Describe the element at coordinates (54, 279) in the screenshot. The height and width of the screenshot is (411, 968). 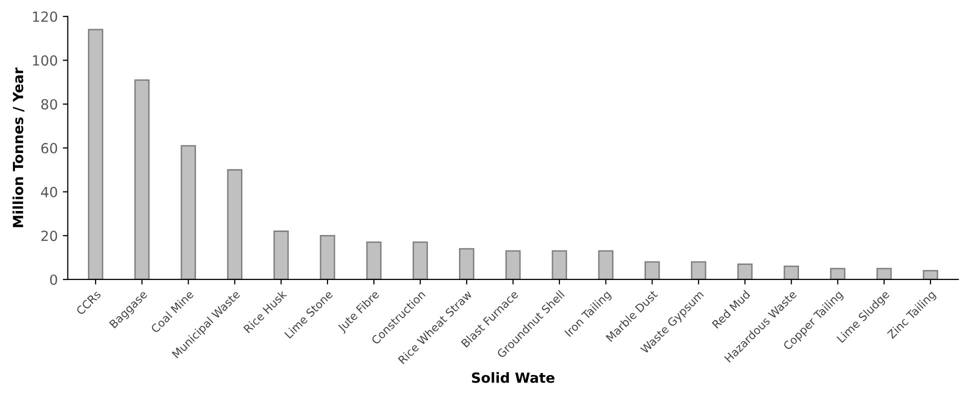
I see `y-tick-label: 0` at that location.